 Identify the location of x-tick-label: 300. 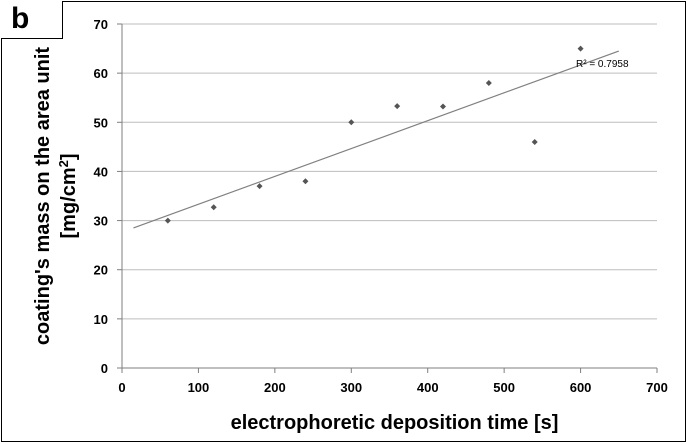
(351, 387).